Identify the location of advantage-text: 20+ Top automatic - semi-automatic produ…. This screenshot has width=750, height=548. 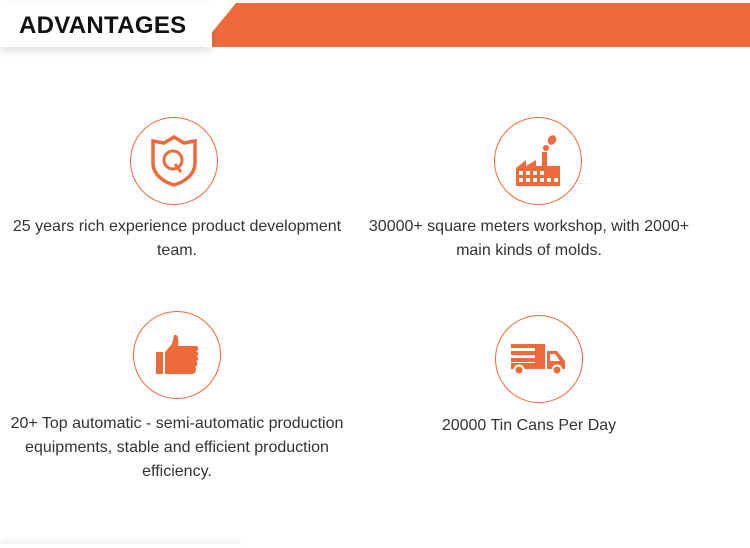
(177, 447).